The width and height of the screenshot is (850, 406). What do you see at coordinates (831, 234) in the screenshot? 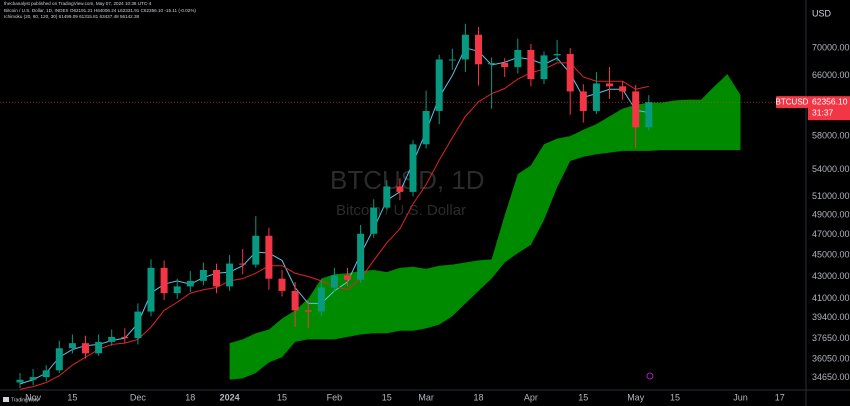
I see `y-tick-label: 47000.00` at bounding box center [831, 234].